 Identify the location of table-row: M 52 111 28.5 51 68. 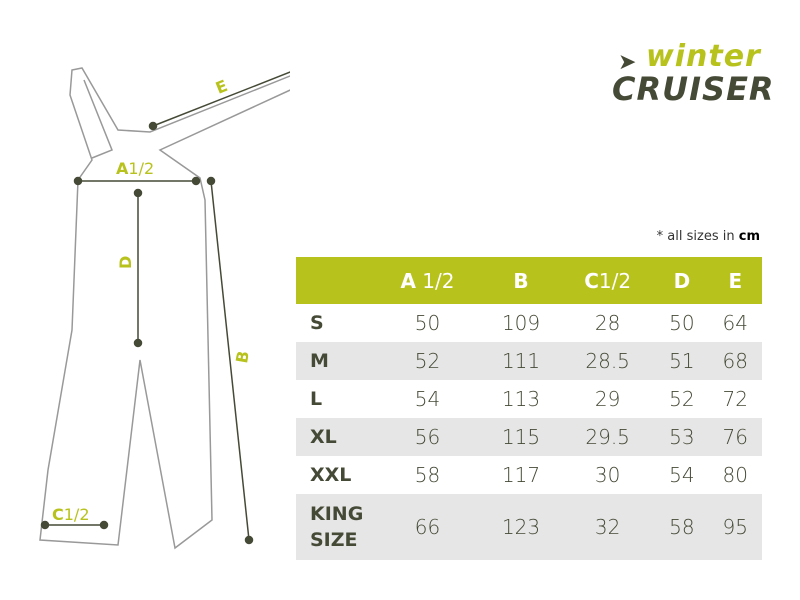
(529, 361).